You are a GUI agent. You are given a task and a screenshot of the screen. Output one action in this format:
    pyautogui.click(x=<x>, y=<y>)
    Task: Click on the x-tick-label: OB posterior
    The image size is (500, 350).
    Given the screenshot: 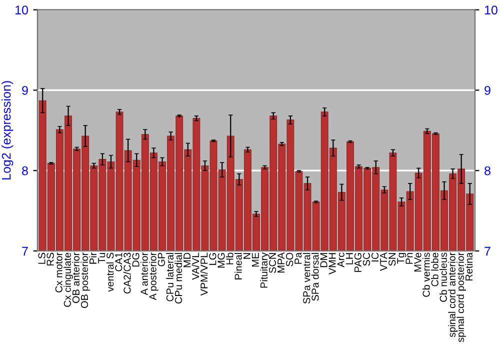 What is the action you would take?
    pyautogui.click(x=85, y=280)
    